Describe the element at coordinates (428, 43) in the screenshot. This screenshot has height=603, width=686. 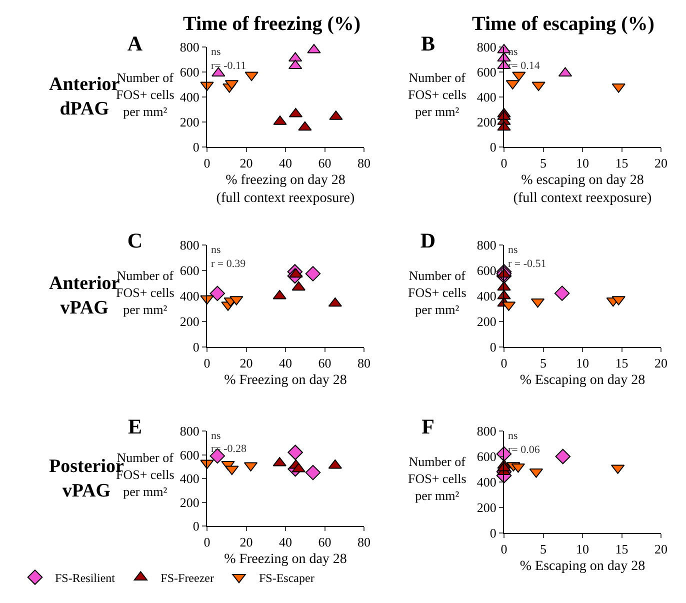
I see `chart-title: B` at that location.